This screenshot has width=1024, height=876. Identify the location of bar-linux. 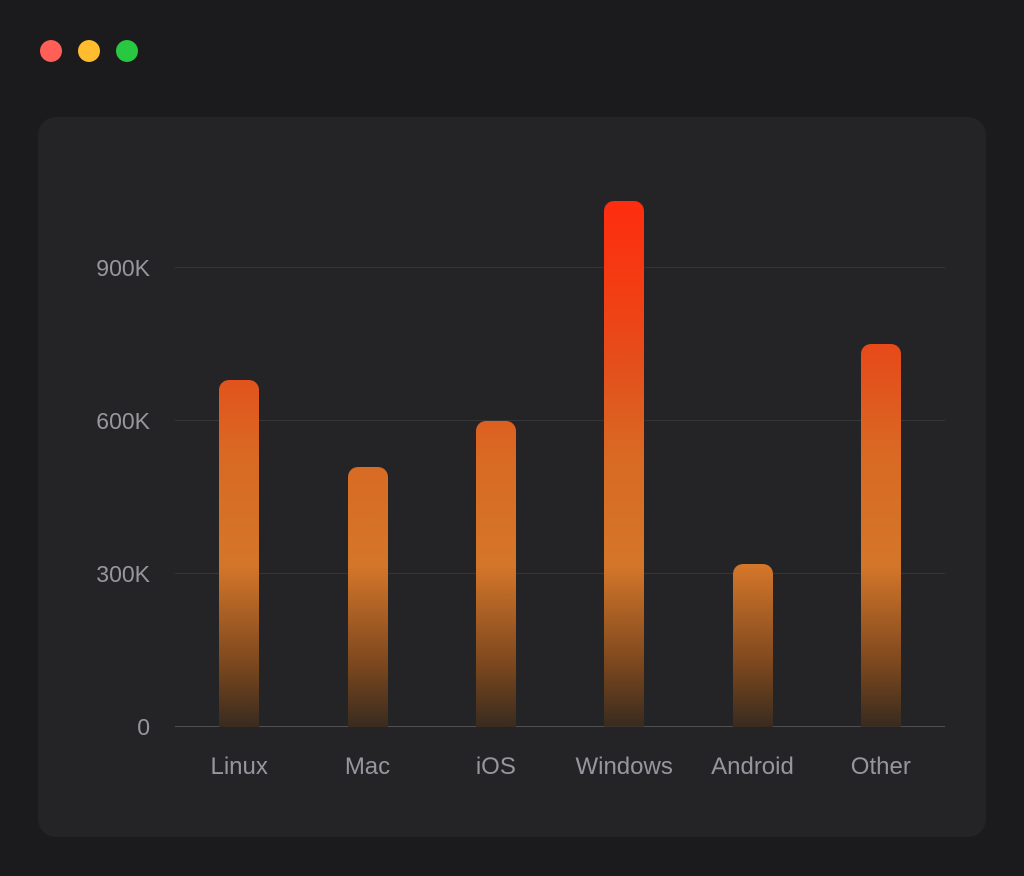
(239, 553).